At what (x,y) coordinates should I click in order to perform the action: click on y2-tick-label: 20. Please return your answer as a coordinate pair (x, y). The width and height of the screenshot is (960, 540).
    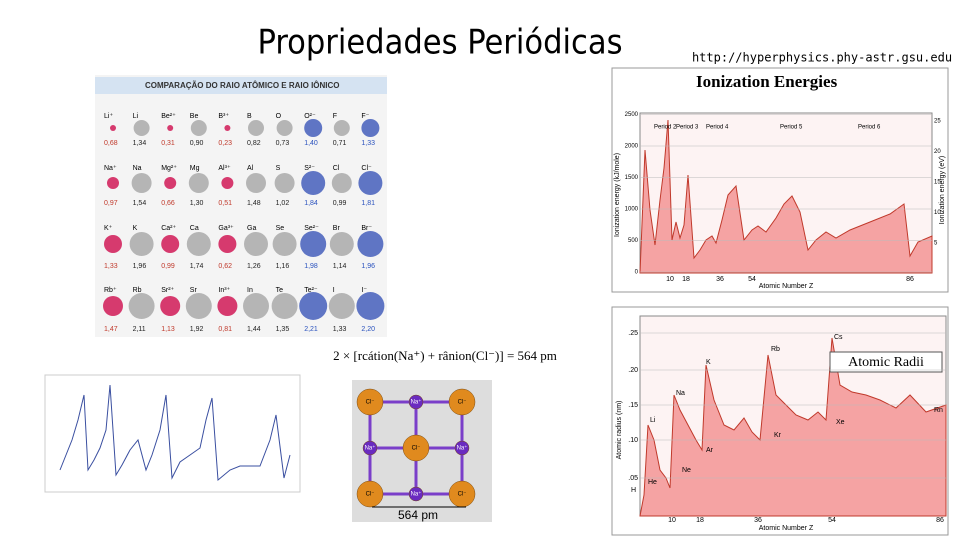
    Looking at the image, I should click on (937, 152).